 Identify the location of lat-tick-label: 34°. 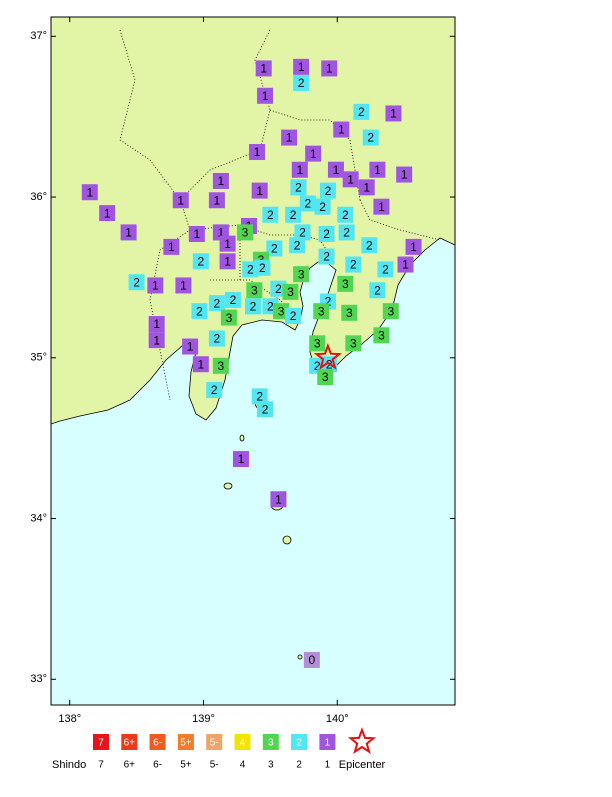
(38, 518).